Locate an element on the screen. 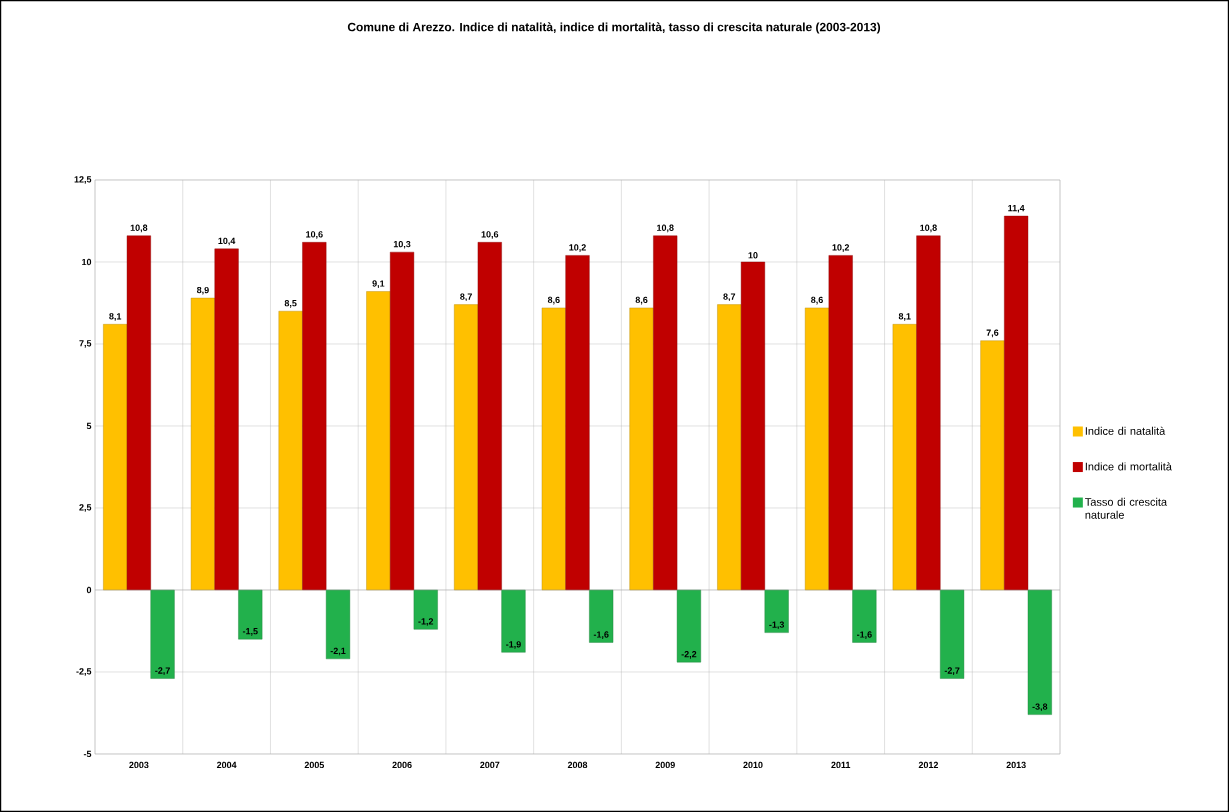  y-tick-label: -2,5 is located at coordinates (84, 672).